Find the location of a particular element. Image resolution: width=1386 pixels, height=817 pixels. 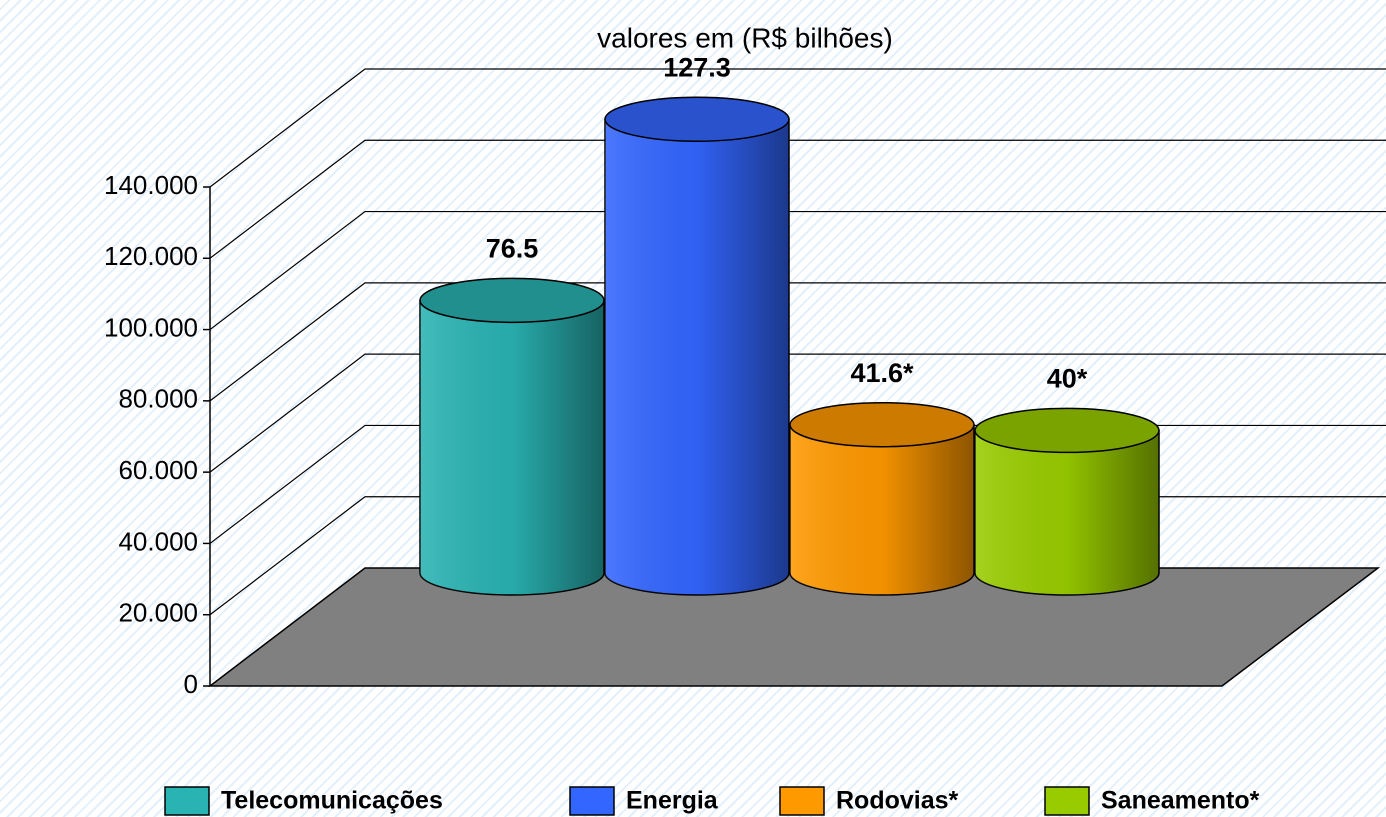

y-tick-label: 0 is located at coordinates (191, 684).